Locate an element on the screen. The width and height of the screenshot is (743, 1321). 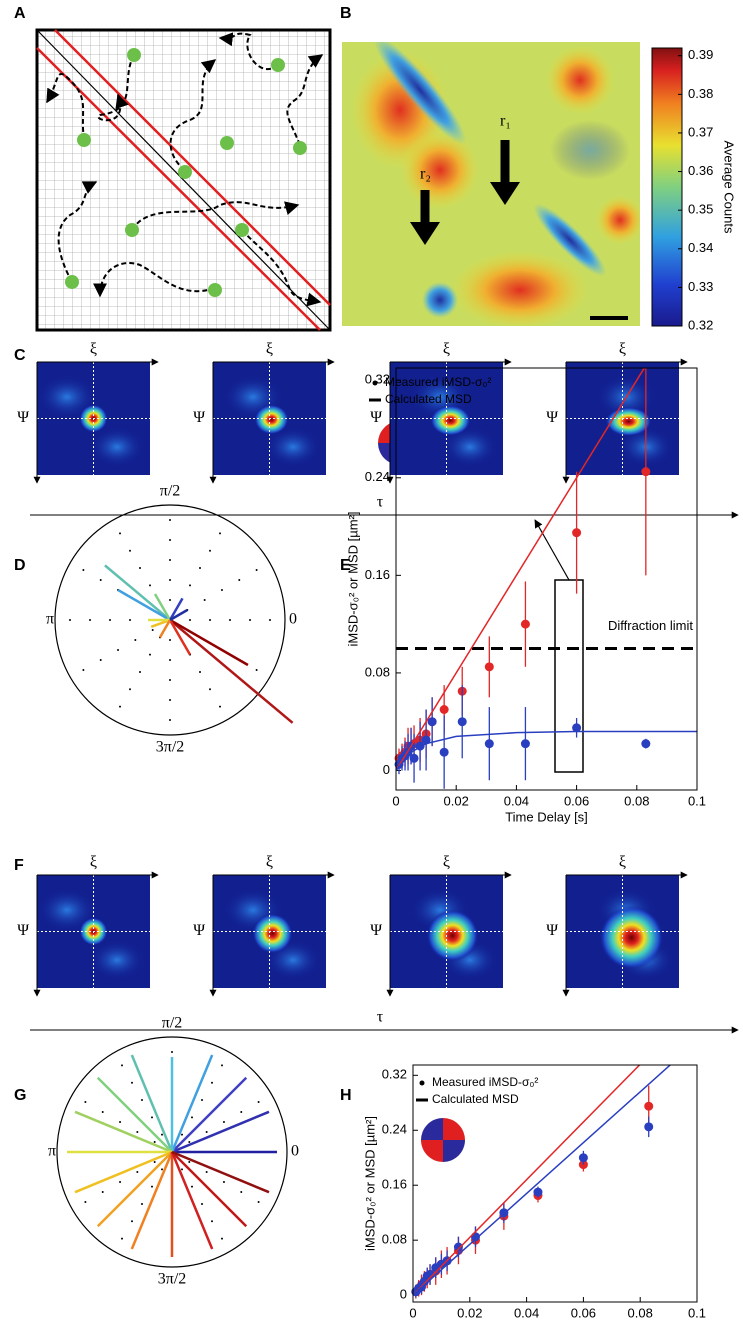
quadrant-icon is located at coordinates (443, 1140).